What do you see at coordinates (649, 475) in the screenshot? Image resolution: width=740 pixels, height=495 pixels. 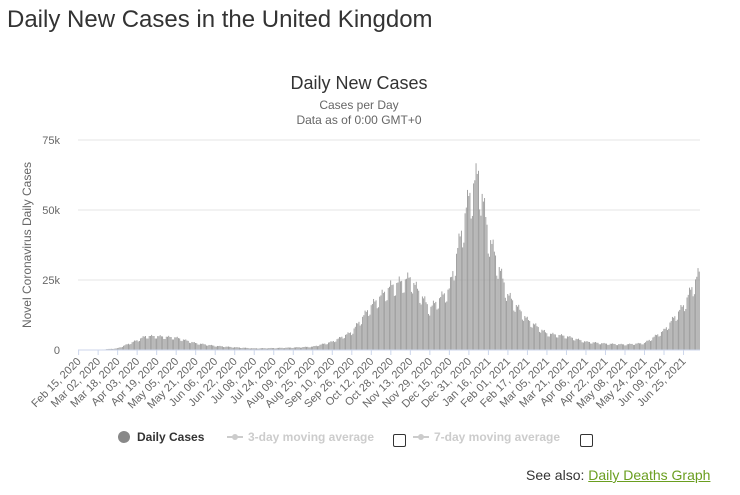 I see `daily-deaths-graph-link: Daily Deaths Graph` at bounding box center [649, 475].